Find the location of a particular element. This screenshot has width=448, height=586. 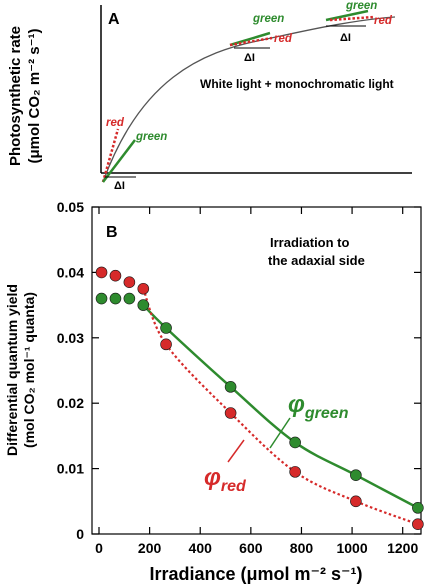

panel-a-label: A is located at coordinates (114, 19).